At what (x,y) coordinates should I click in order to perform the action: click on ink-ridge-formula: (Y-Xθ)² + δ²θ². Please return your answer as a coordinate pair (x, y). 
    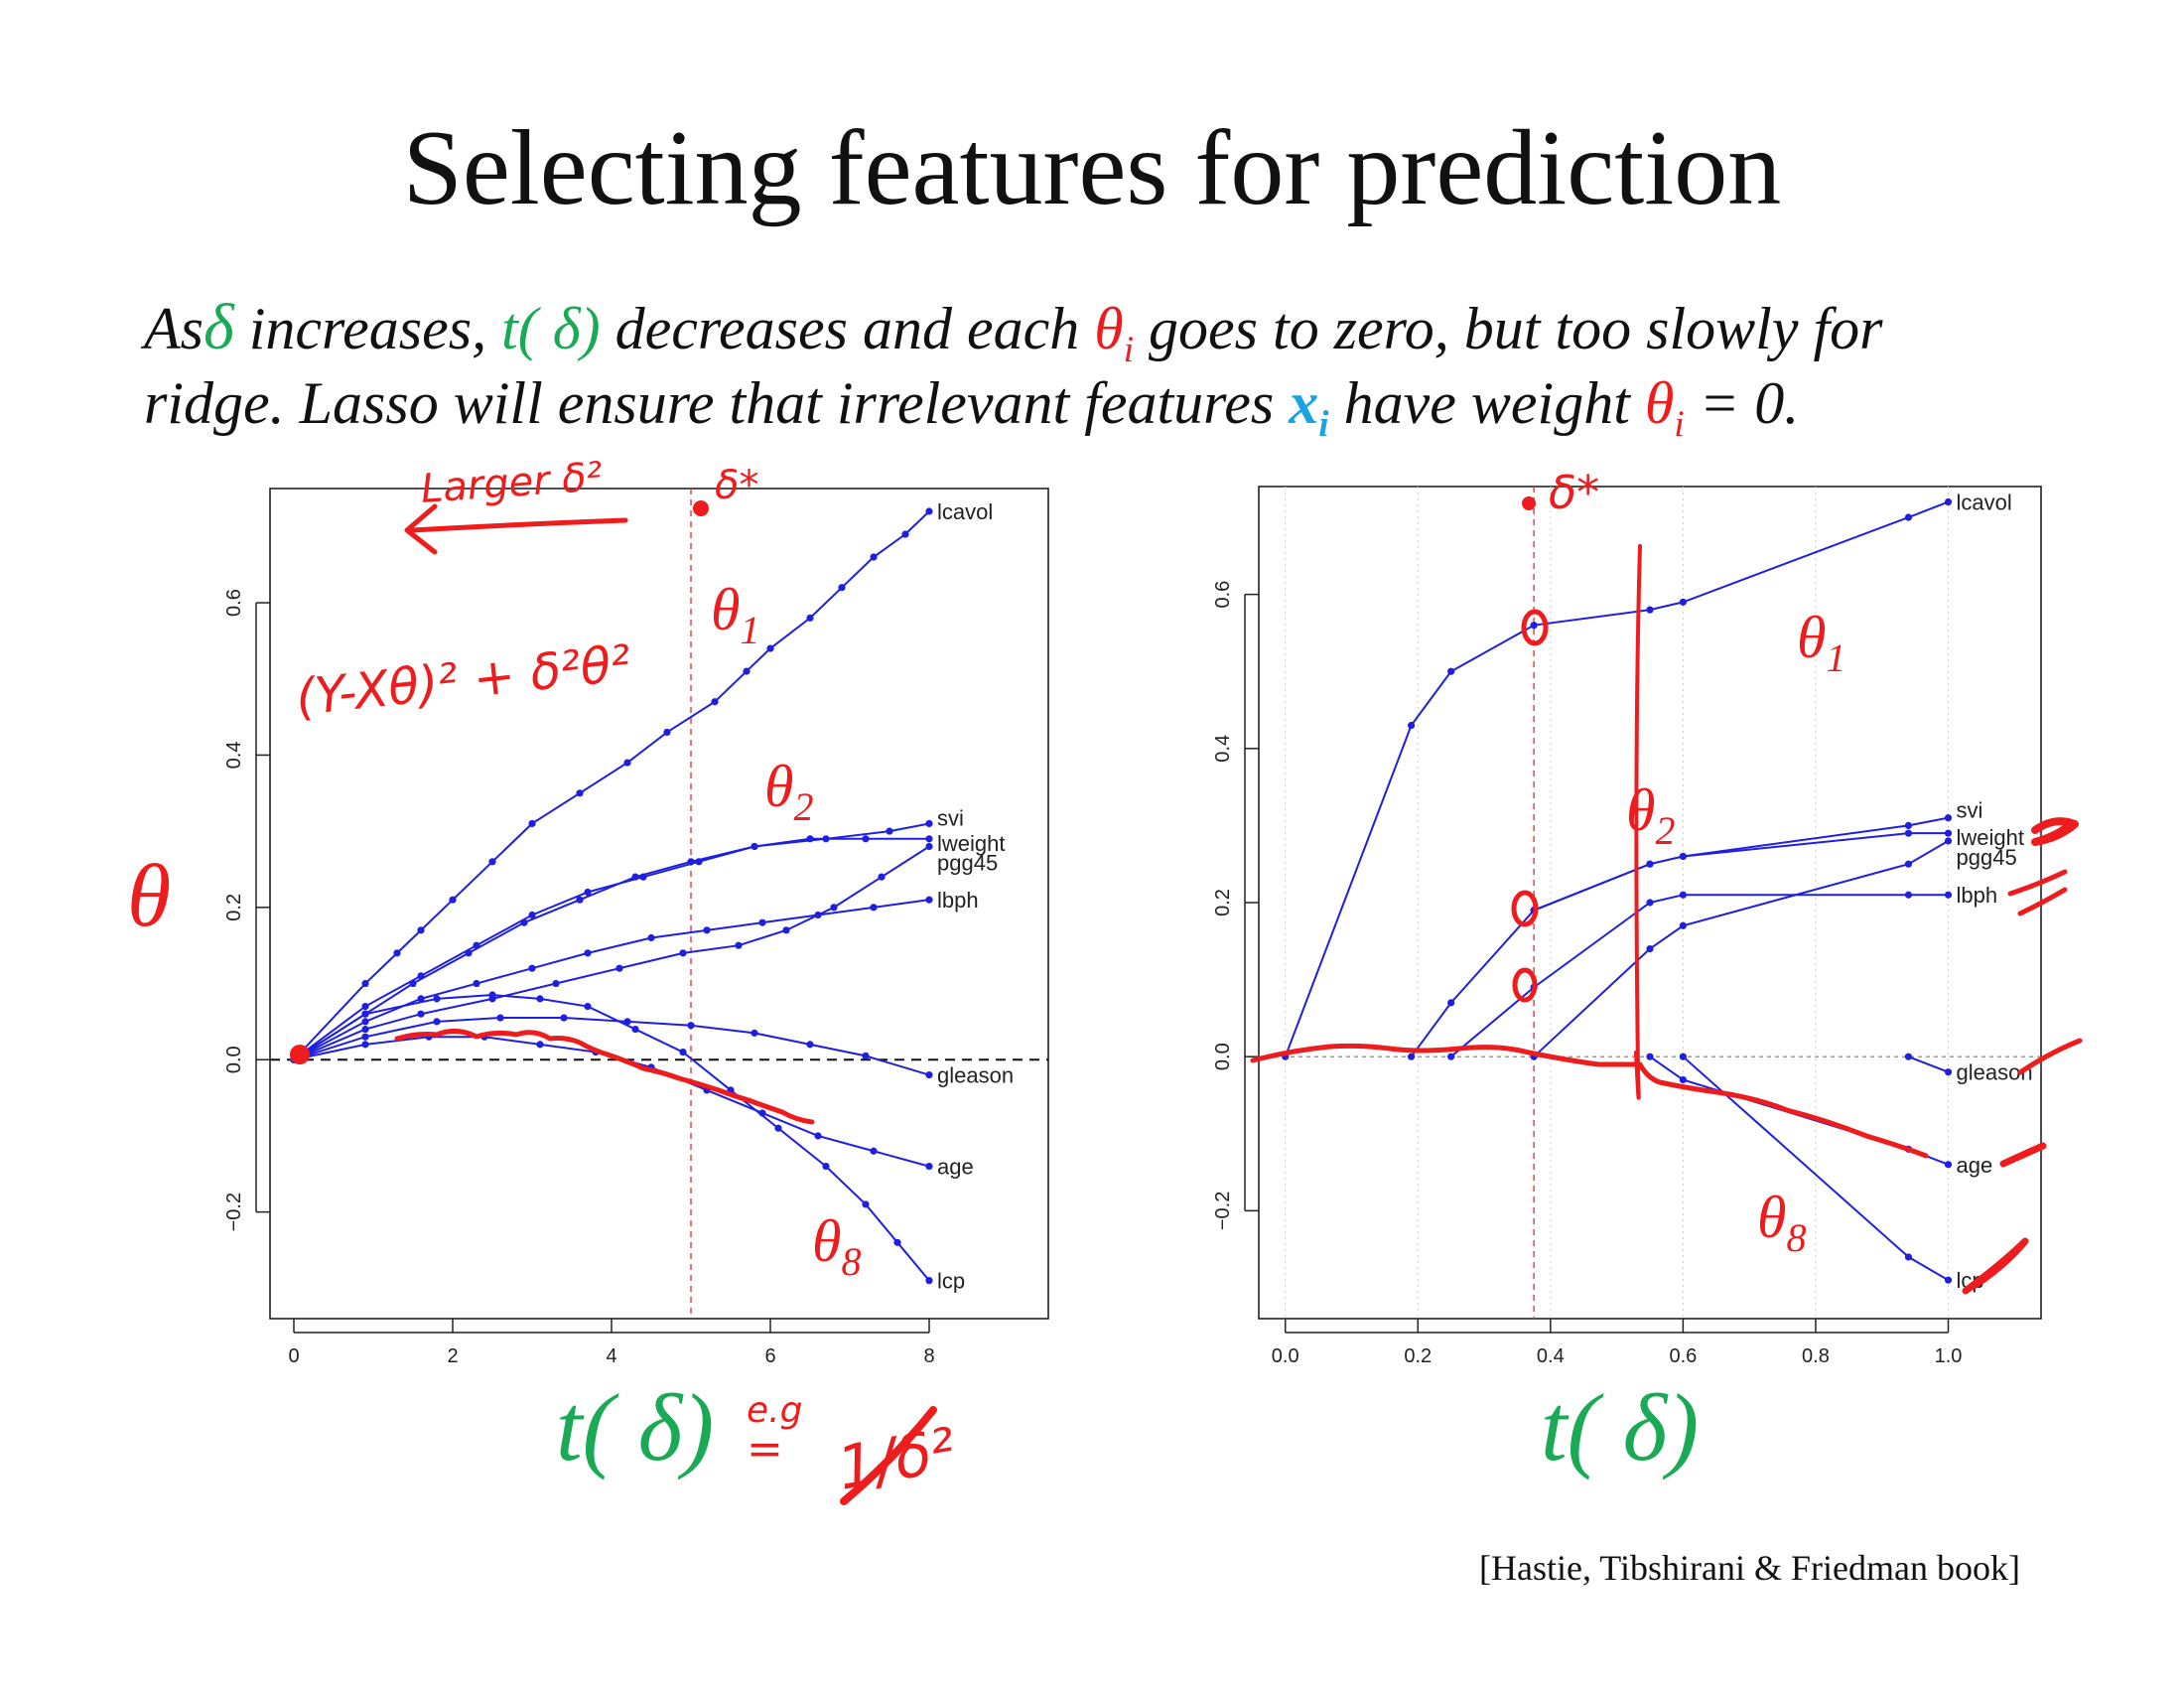
    Looking at the image, I should click on (463, 680).